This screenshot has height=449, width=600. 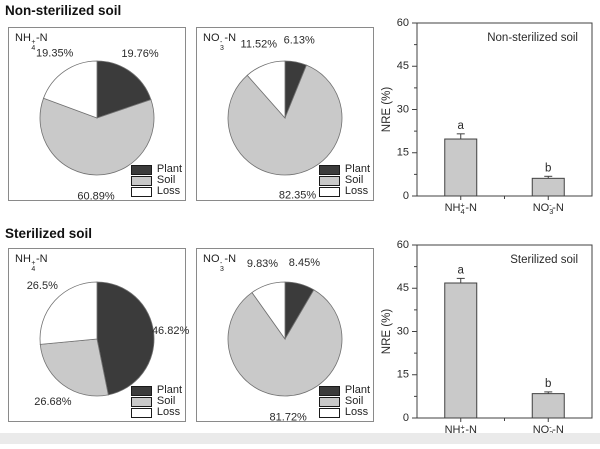 I want to click on pie-sterilized-no3-legend-label-loss: Loss, so click(x=356, y=412).